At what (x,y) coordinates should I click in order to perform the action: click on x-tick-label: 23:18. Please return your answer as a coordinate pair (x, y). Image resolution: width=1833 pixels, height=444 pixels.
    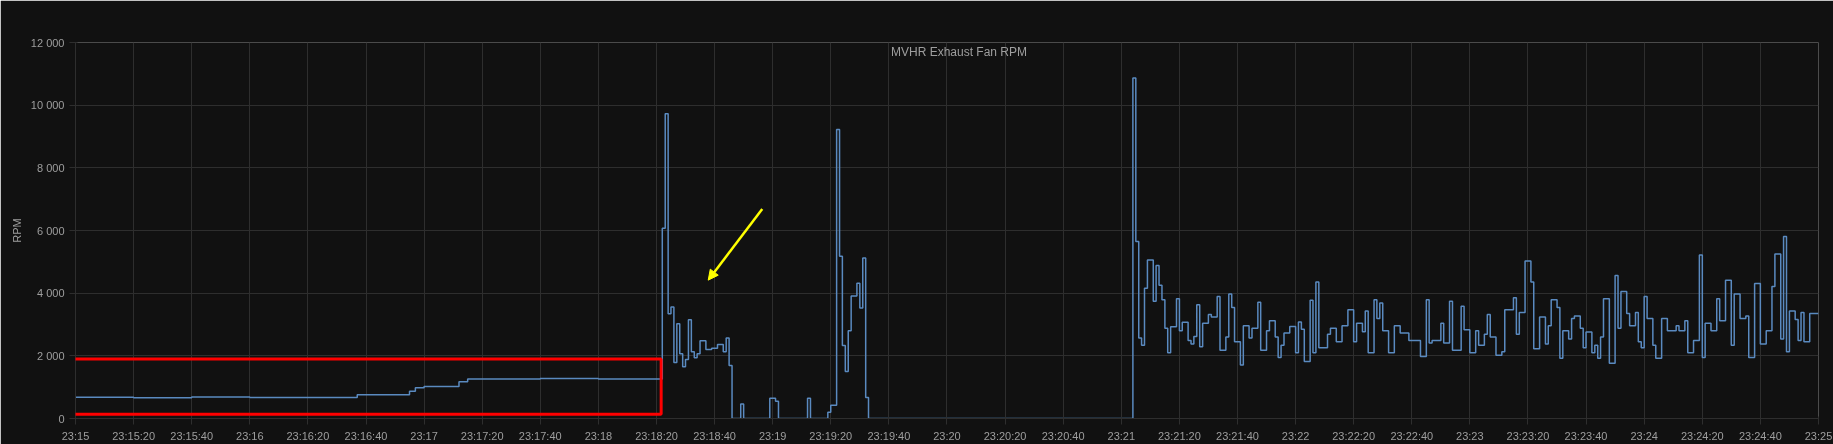
    Looking at the image, I should click on (598, 435).